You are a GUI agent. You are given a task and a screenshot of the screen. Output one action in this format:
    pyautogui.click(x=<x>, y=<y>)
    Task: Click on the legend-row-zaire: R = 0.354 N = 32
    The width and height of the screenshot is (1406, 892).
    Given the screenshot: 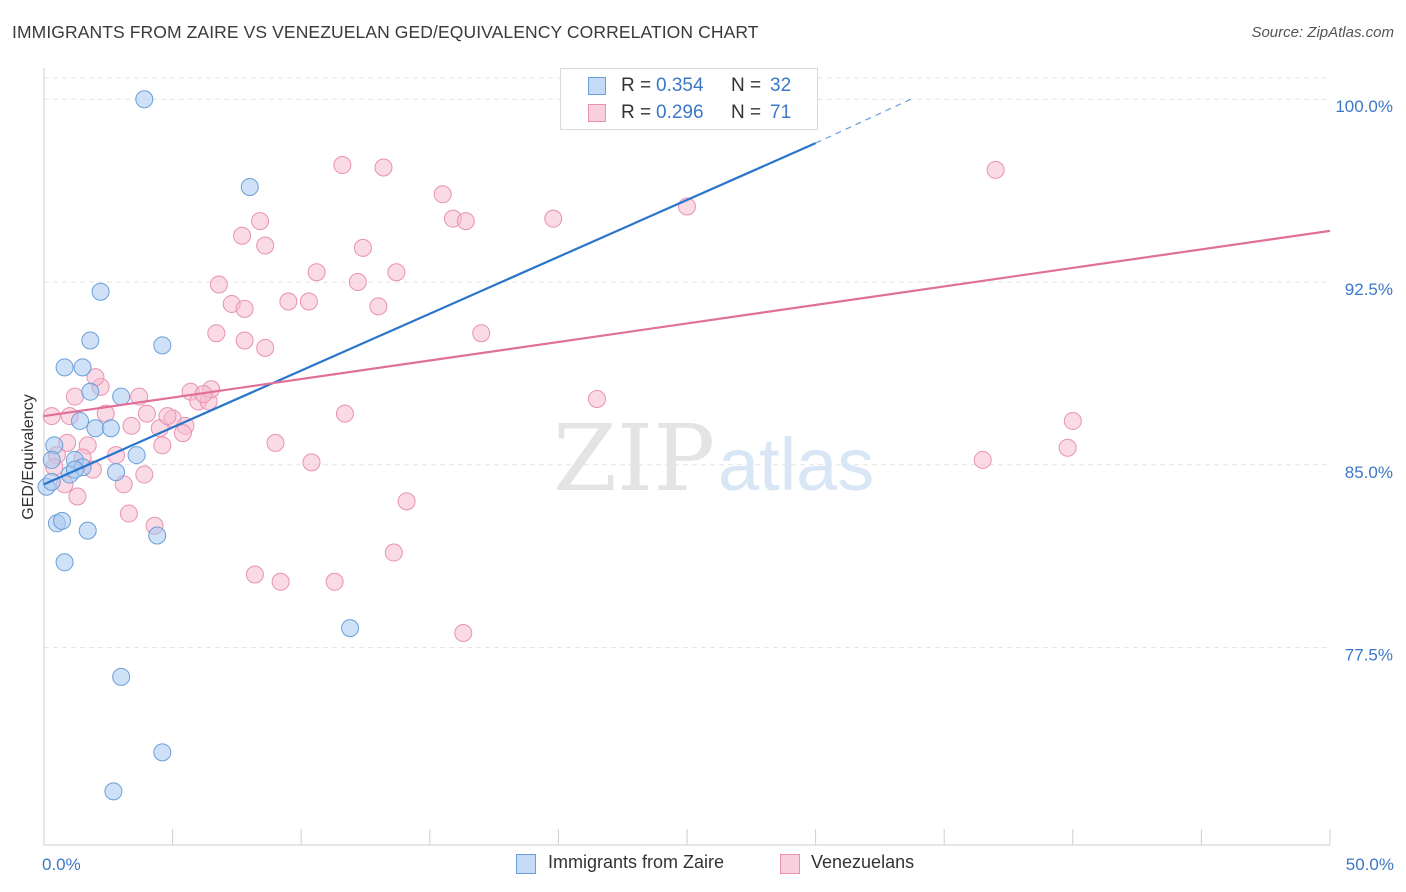 What is the action you would take?
    pyautogui.click(x=689, y=87)
    